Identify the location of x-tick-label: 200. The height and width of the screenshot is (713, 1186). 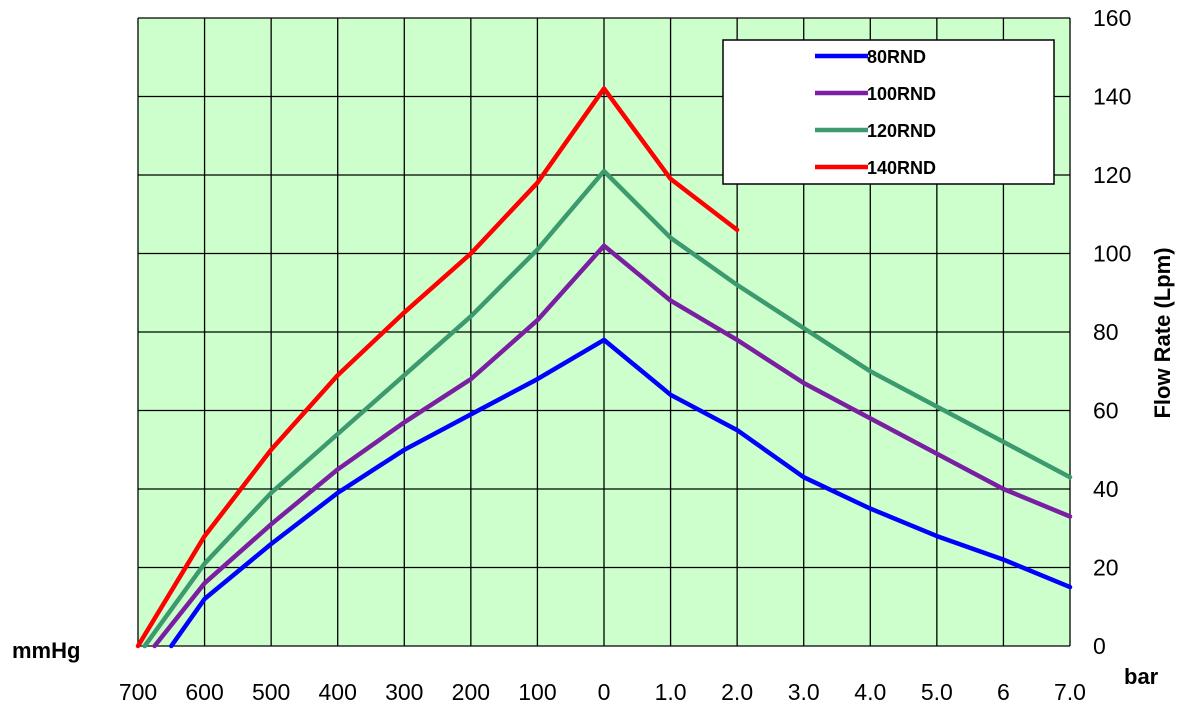
(471, 692).